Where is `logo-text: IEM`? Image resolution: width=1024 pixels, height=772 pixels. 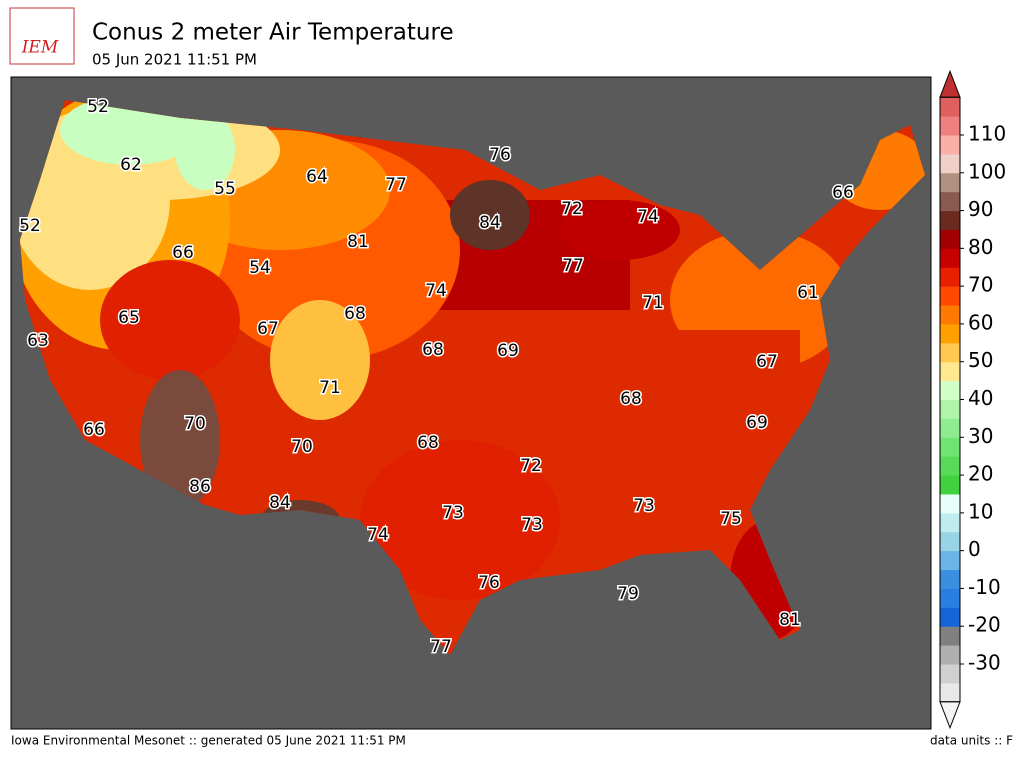
logo-text: IEM is located at coordinates (40, 48).